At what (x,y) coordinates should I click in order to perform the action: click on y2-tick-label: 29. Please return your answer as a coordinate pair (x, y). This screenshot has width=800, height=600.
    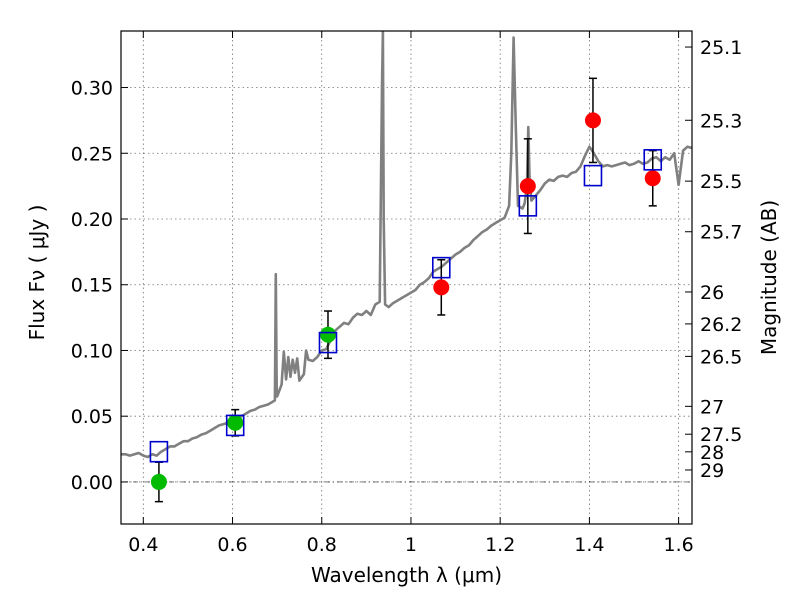
    Looking at the image, I should click on (712, 471).